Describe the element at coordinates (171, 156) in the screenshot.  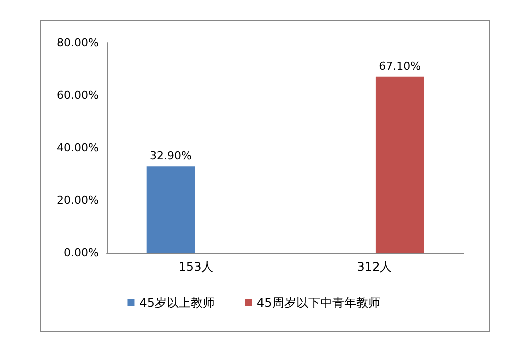
I see `data-label: 32.90%` at that location.